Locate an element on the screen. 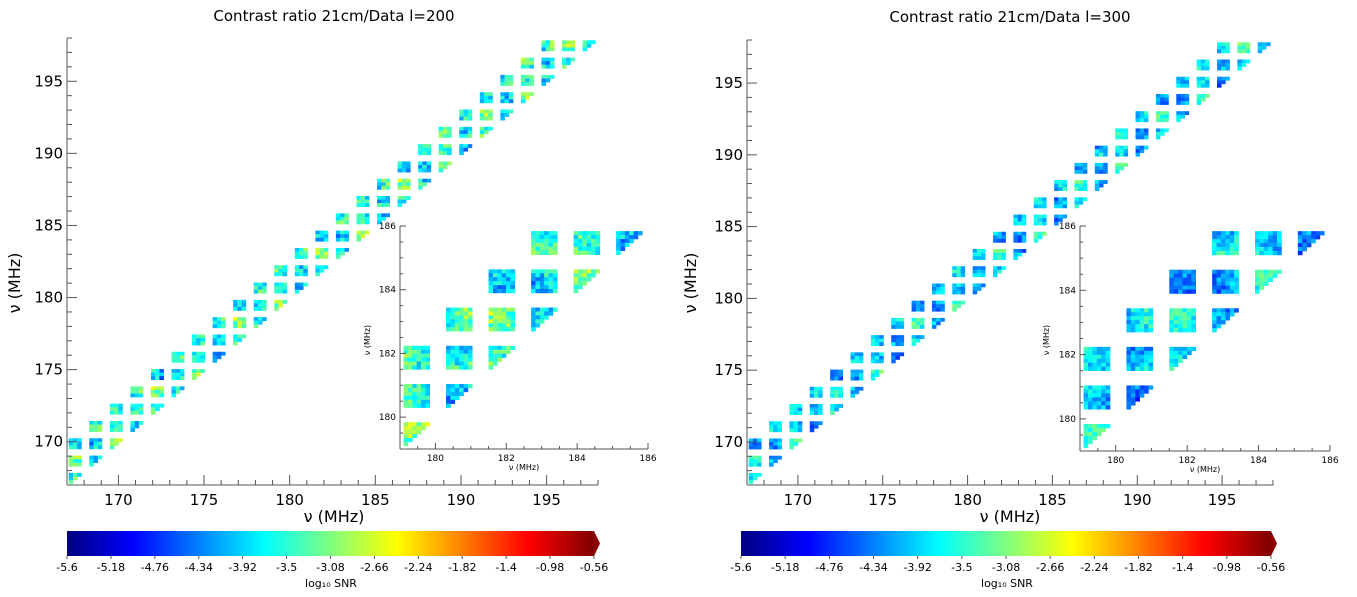 The width and height of the screenshot is (1357, 597). inset-x-tick-label: 186 is located at coordinates (647, 459).